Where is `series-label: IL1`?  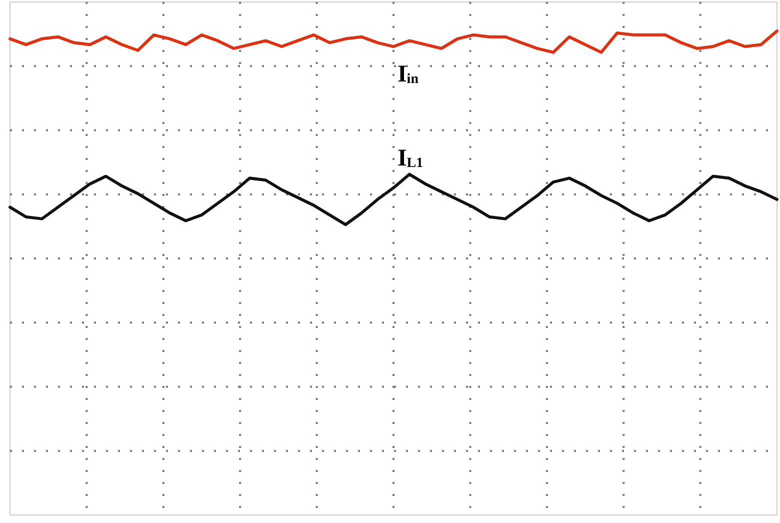
series-label: IL1 is located at coordinates (410, 158).